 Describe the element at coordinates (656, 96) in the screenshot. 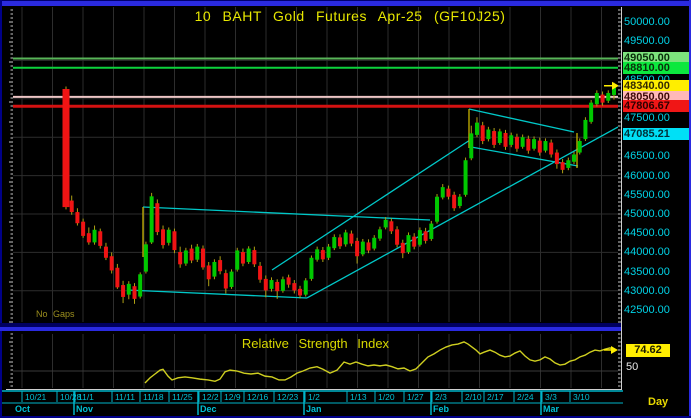

I see `price-level-badge: 48050.00` at that location.